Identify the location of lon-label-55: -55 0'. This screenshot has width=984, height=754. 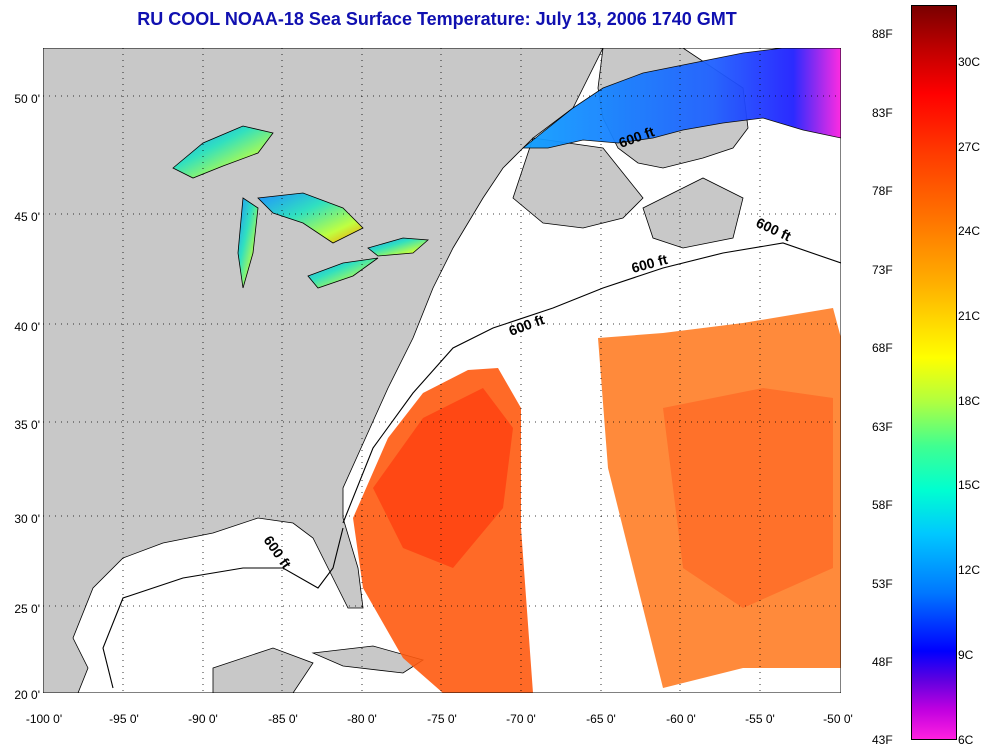
(760, 719).